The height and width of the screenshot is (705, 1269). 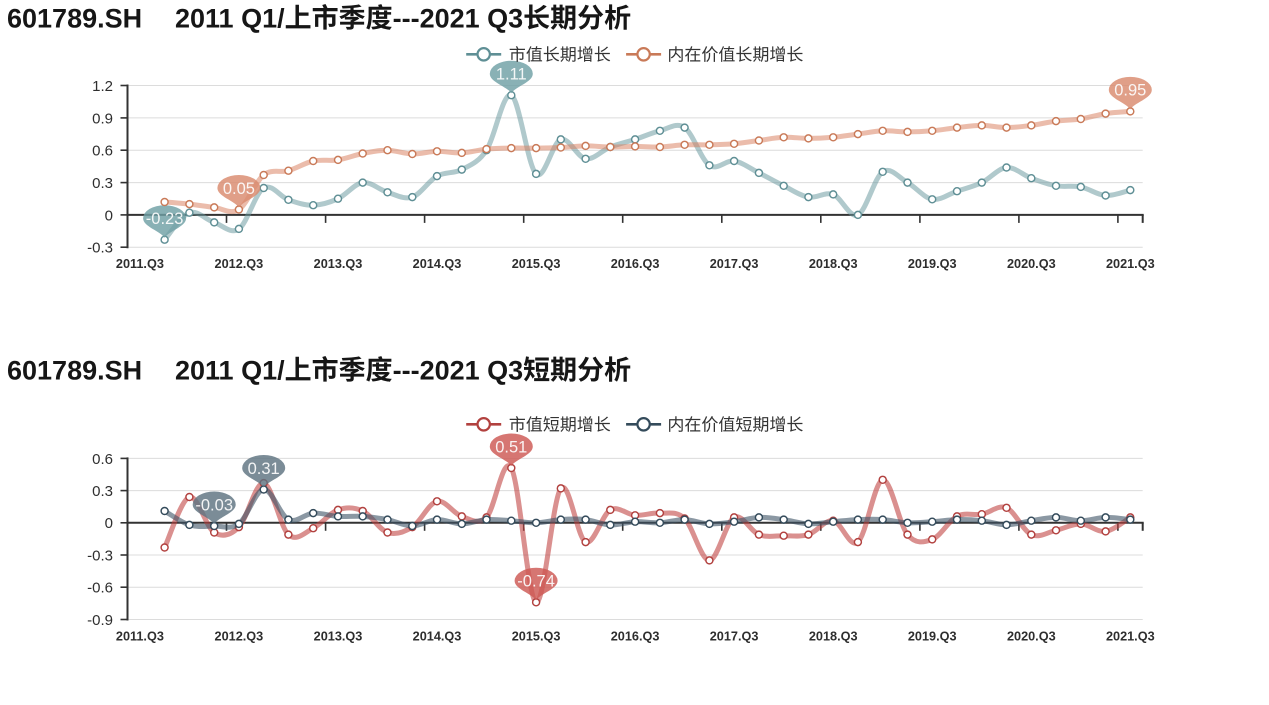 What do you see at coordinates (239, 189) in the screenshot?
I see `svg-text: 0.05` at bounding box center [239, 189].